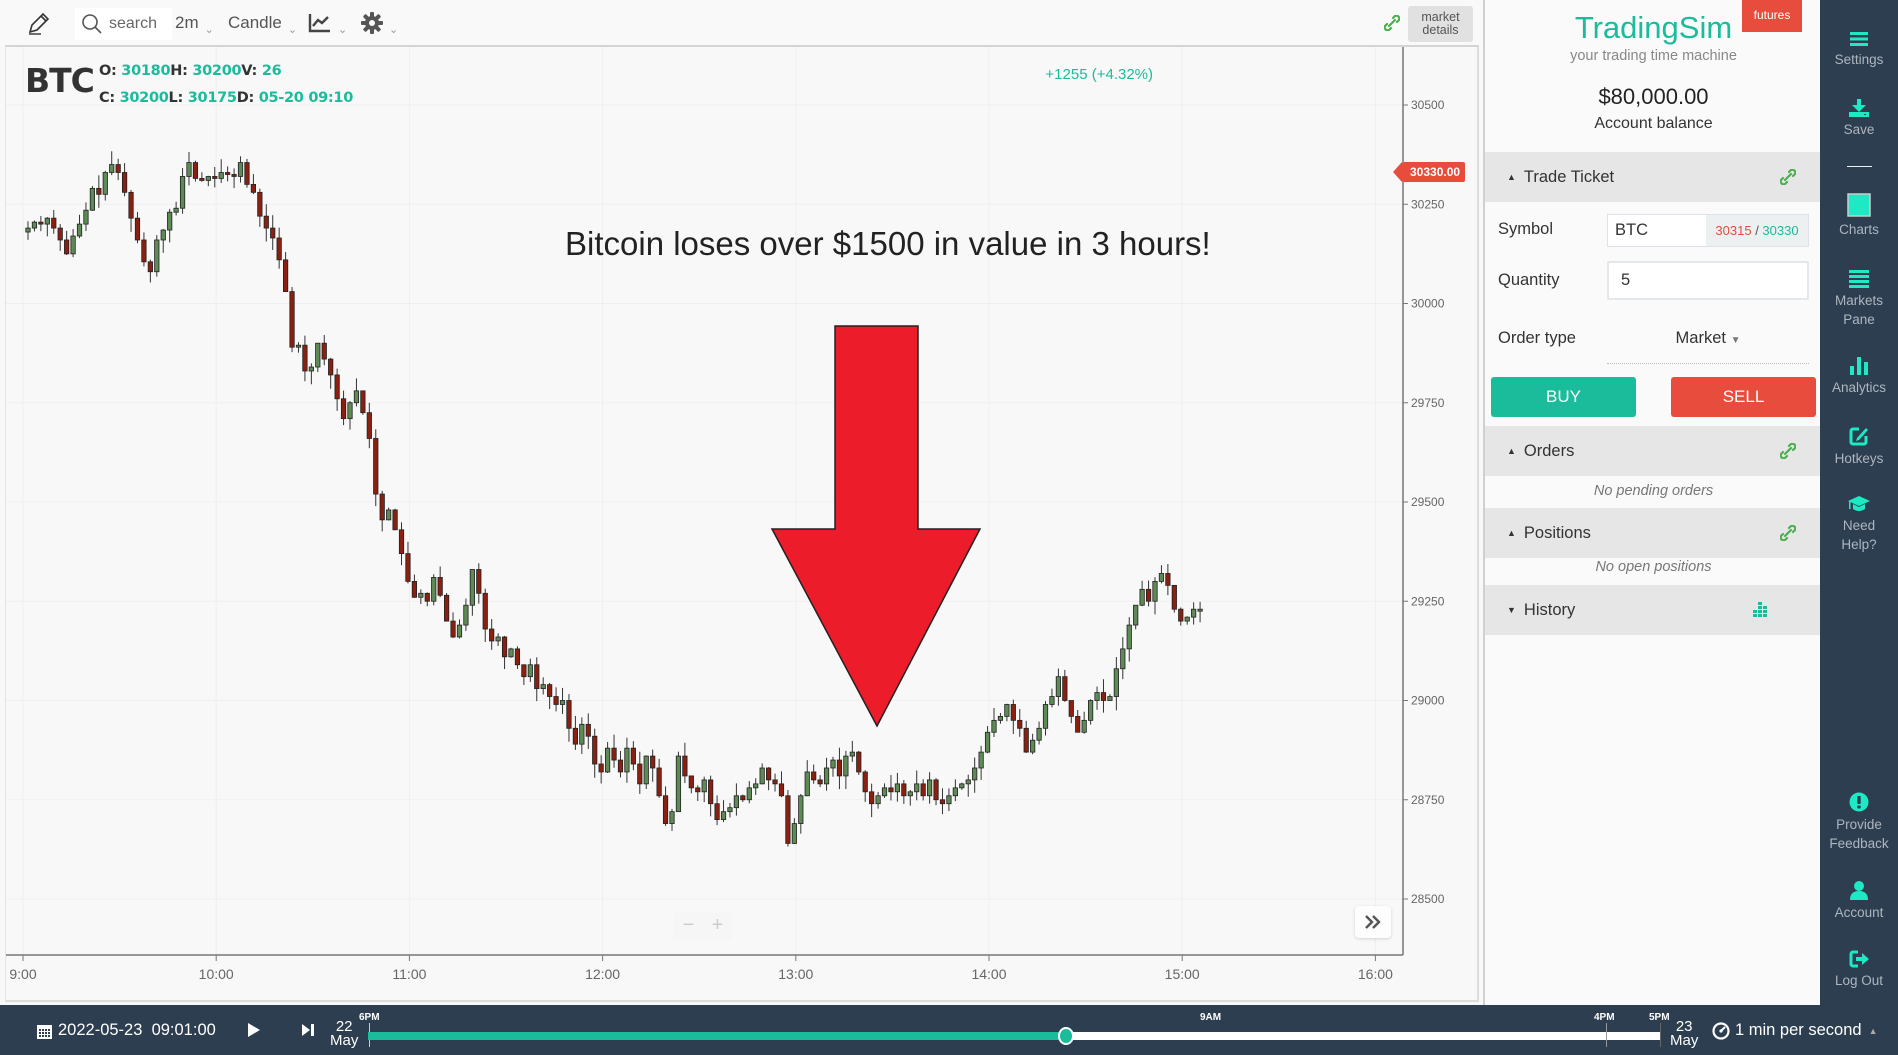 This screenshot has height=1055, width=1898. I want to click on zoom-controls: − +, so click(703, 926).